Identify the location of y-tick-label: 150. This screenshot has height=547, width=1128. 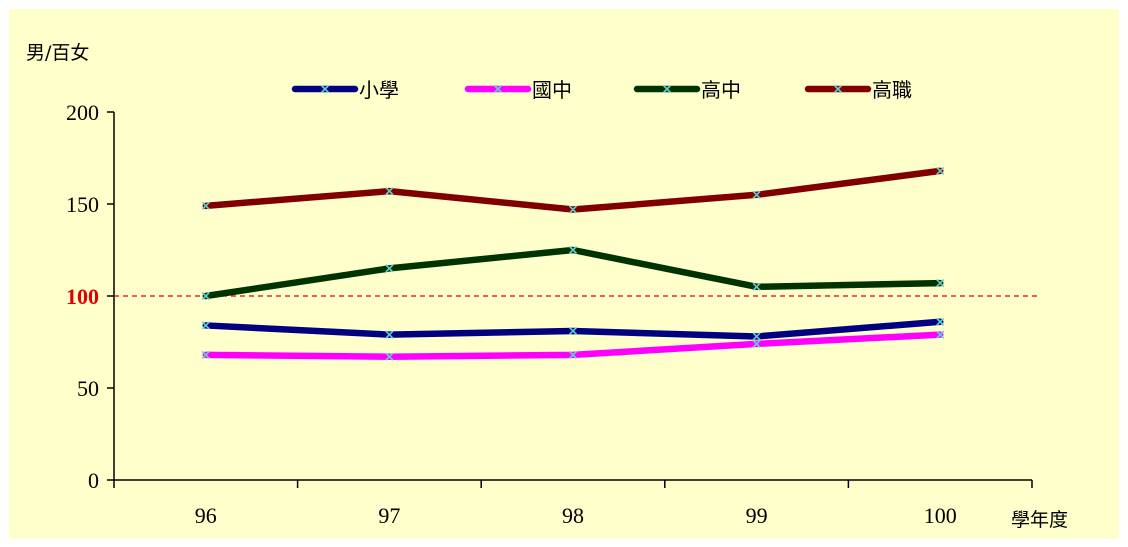
(82, 204).